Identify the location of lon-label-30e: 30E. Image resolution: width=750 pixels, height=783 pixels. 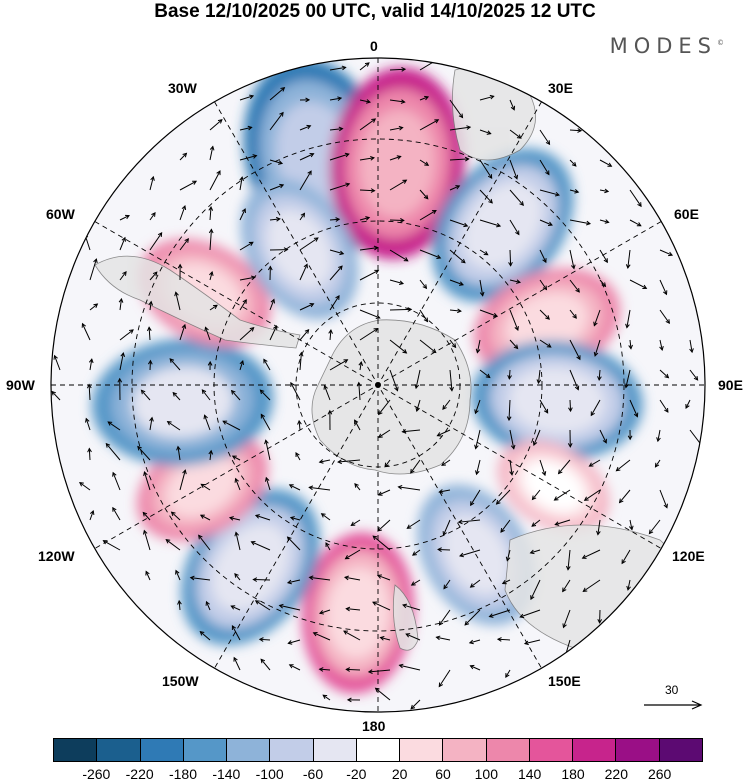
(560, 88).